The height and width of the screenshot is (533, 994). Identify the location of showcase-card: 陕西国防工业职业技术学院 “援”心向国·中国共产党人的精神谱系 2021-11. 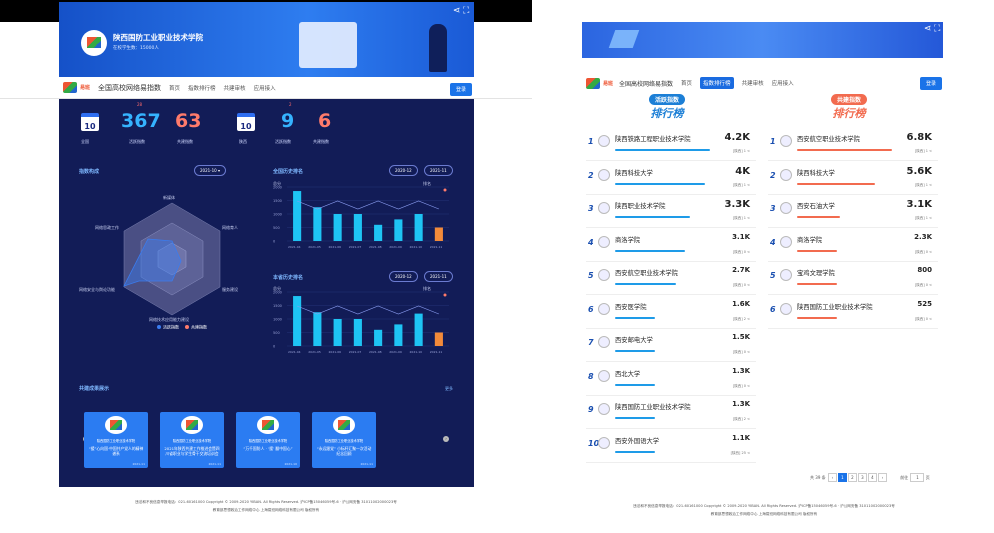
(116, 440).